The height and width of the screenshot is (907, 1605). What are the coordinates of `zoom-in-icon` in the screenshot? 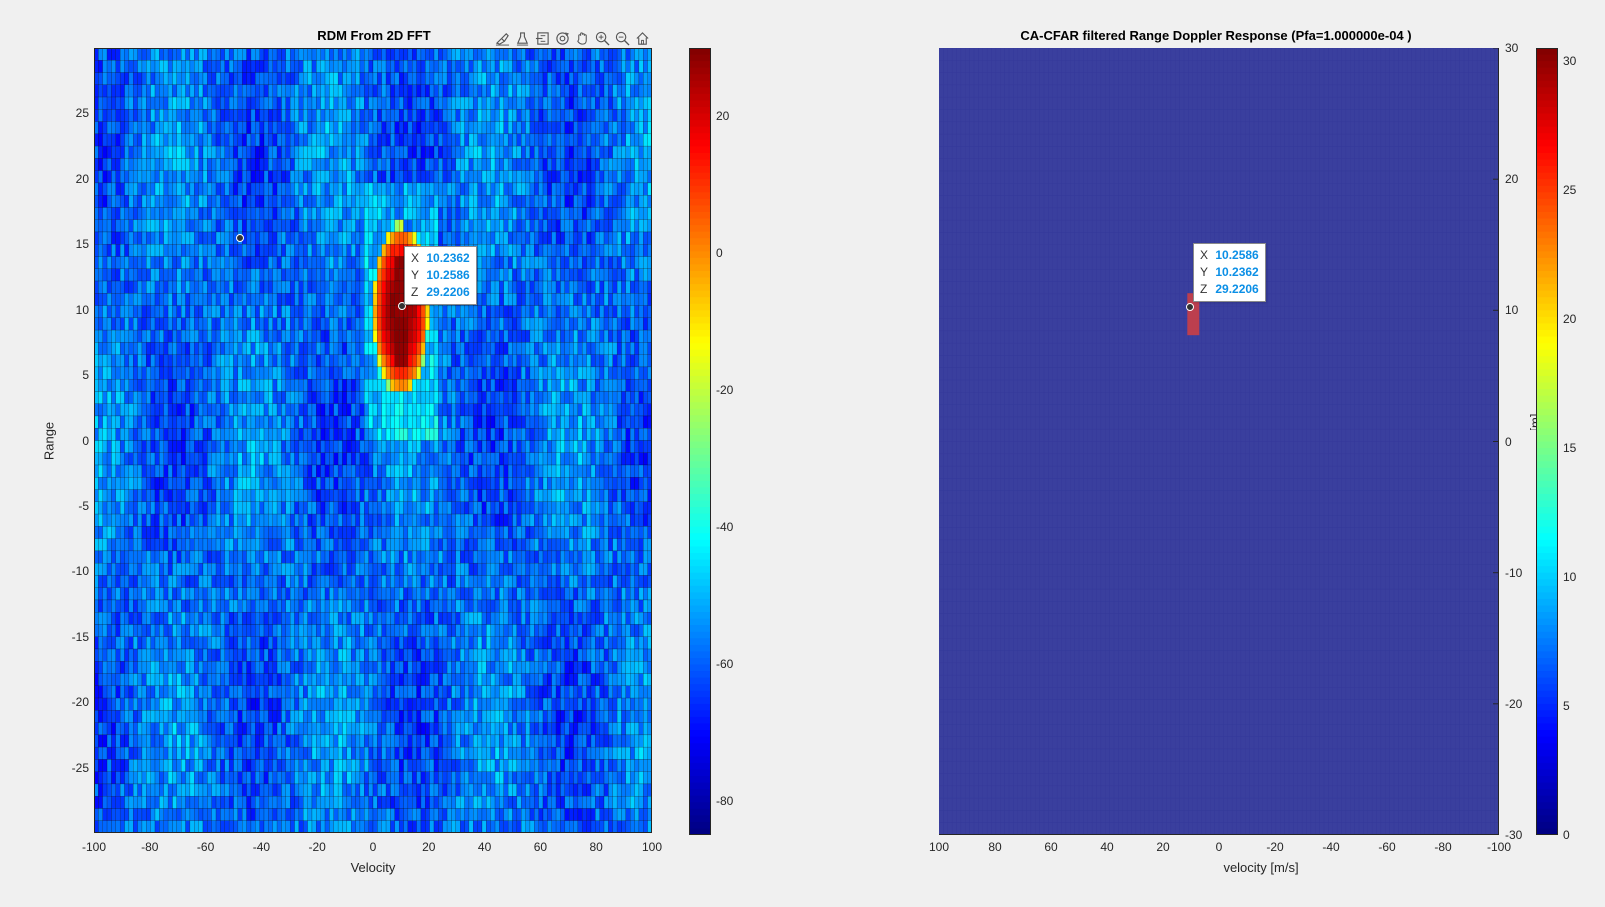 It's located at (602, 38).